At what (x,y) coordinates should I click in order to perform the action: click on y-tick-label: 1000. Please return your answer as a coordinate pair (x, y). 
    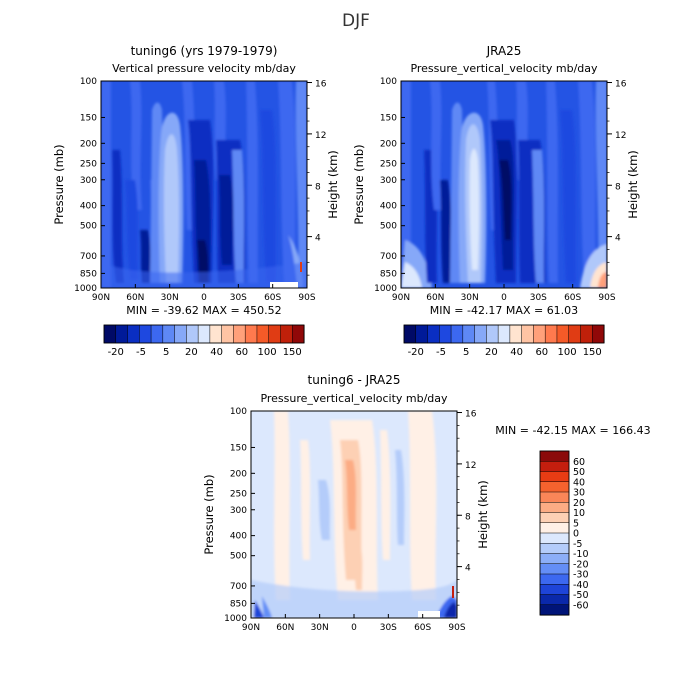
    Looking at the image, I should click on (235, 619).